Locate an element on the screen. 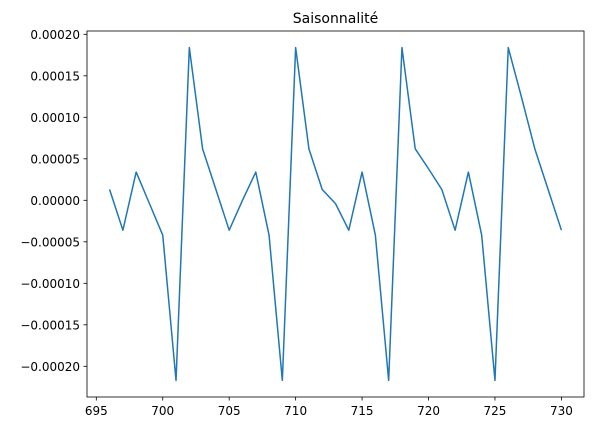 The image size is (594, 435). x-tick-label: 730 is located at coordinates (561, 411).